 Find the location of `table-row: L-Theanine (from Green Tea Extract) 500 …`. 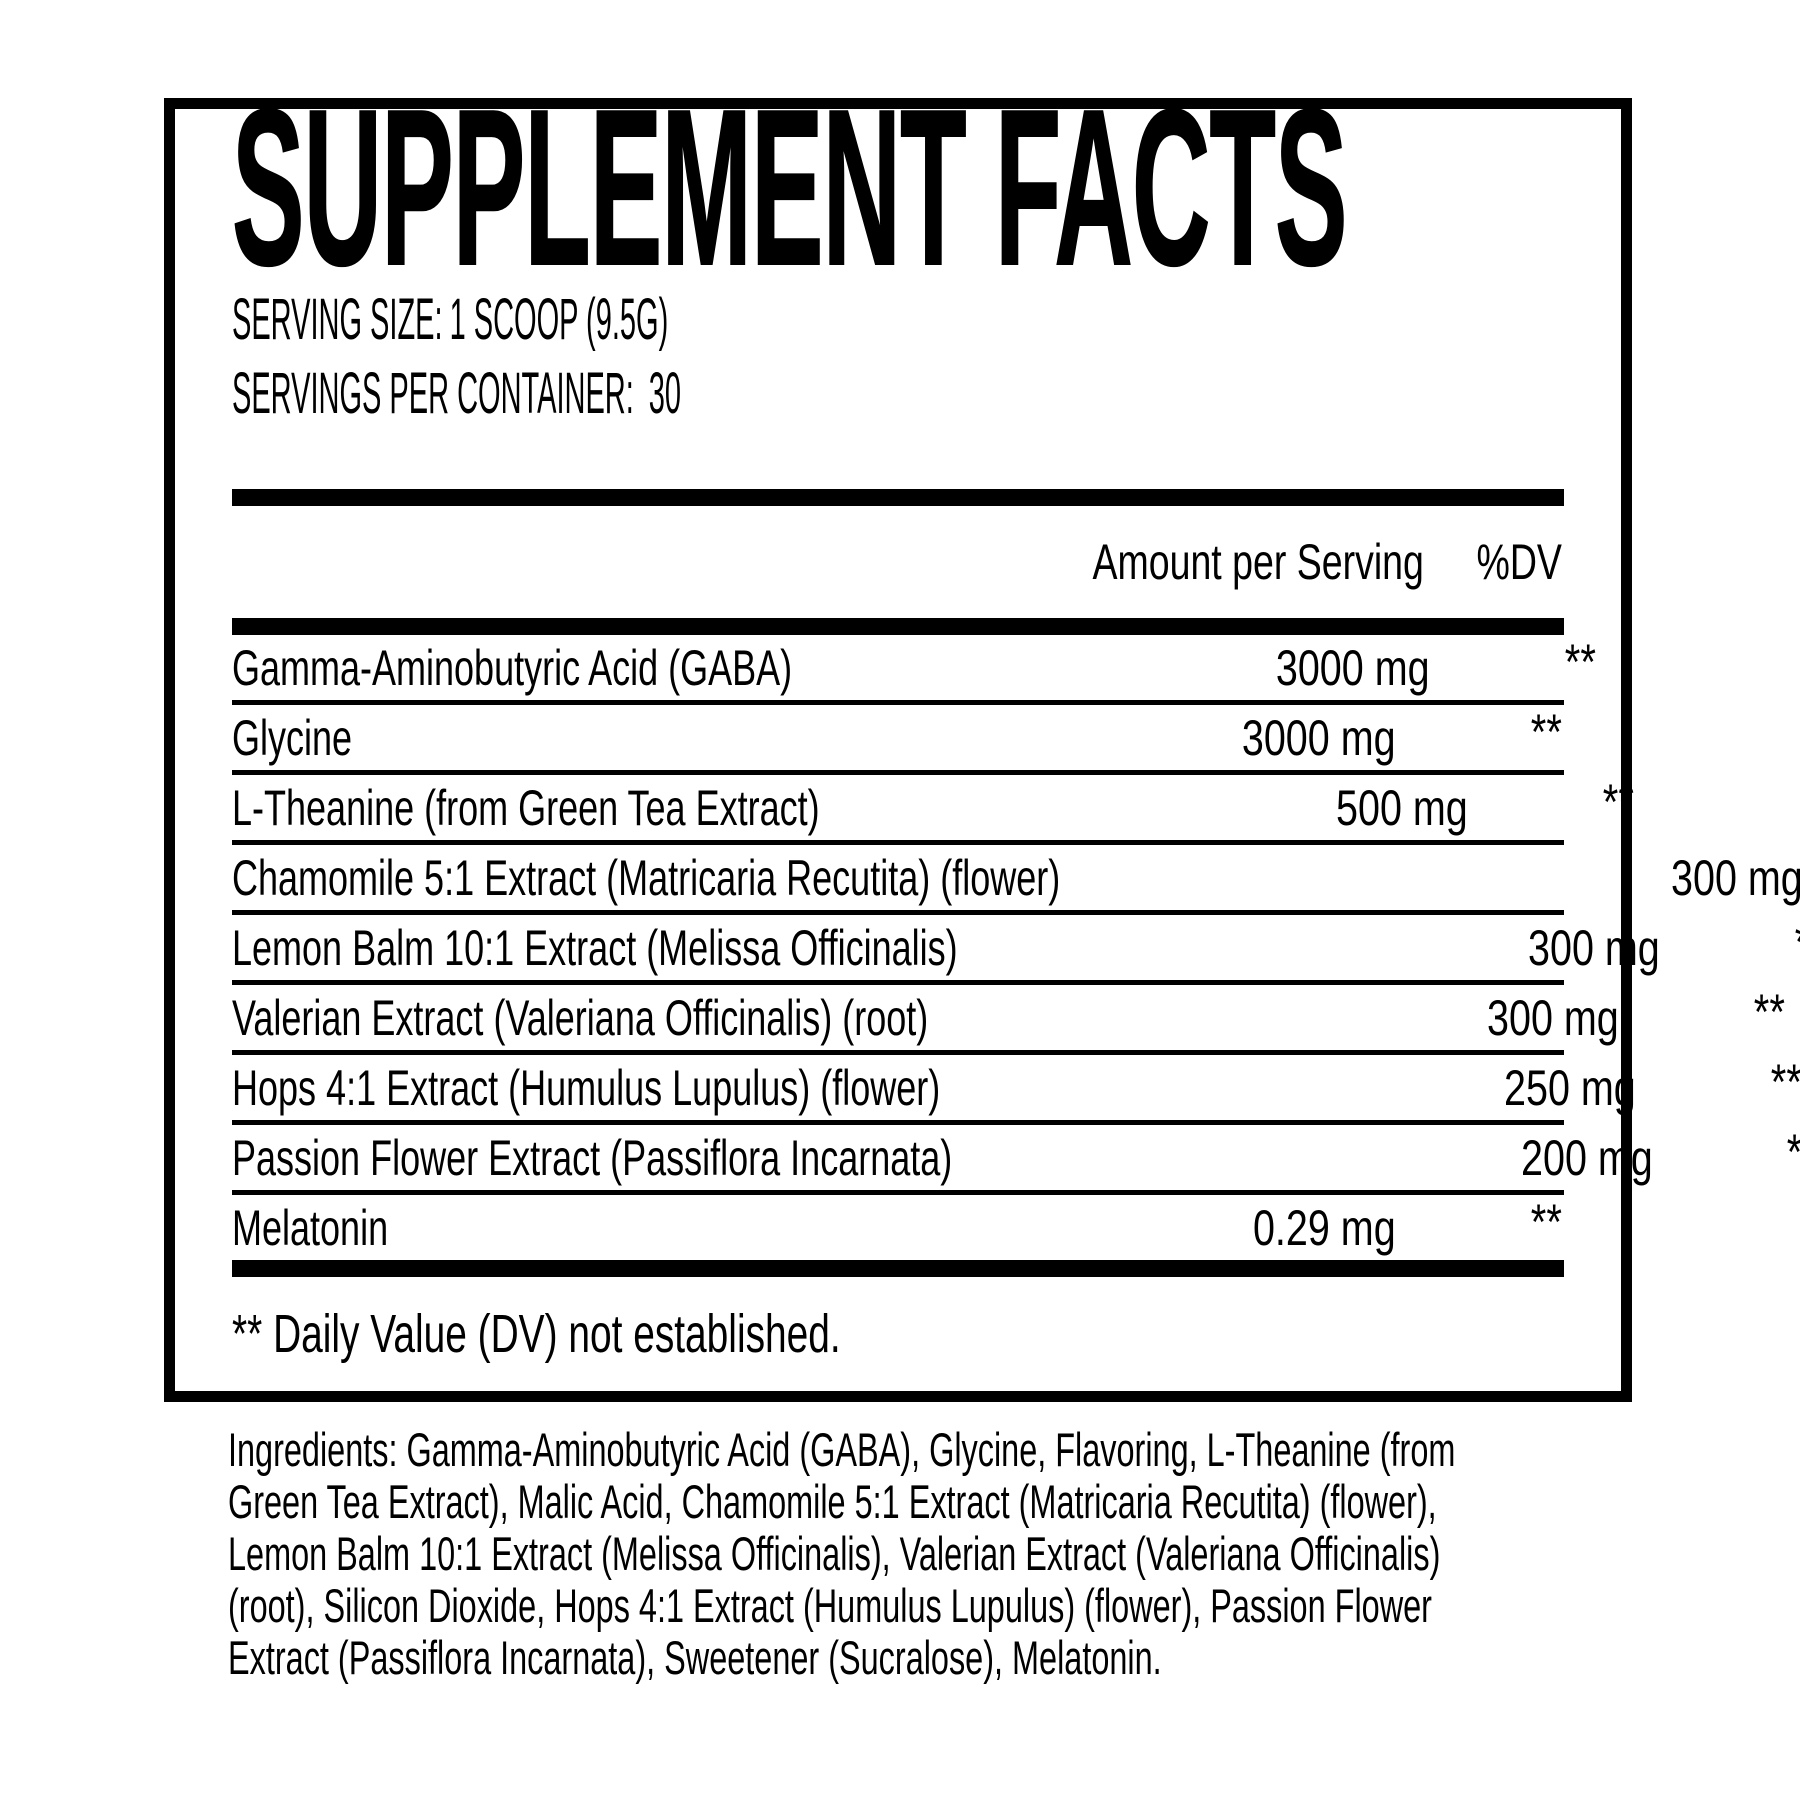

table-row: L-Theanine (from Green Tea Extract) 500 … is located at coordinates (933, 809).